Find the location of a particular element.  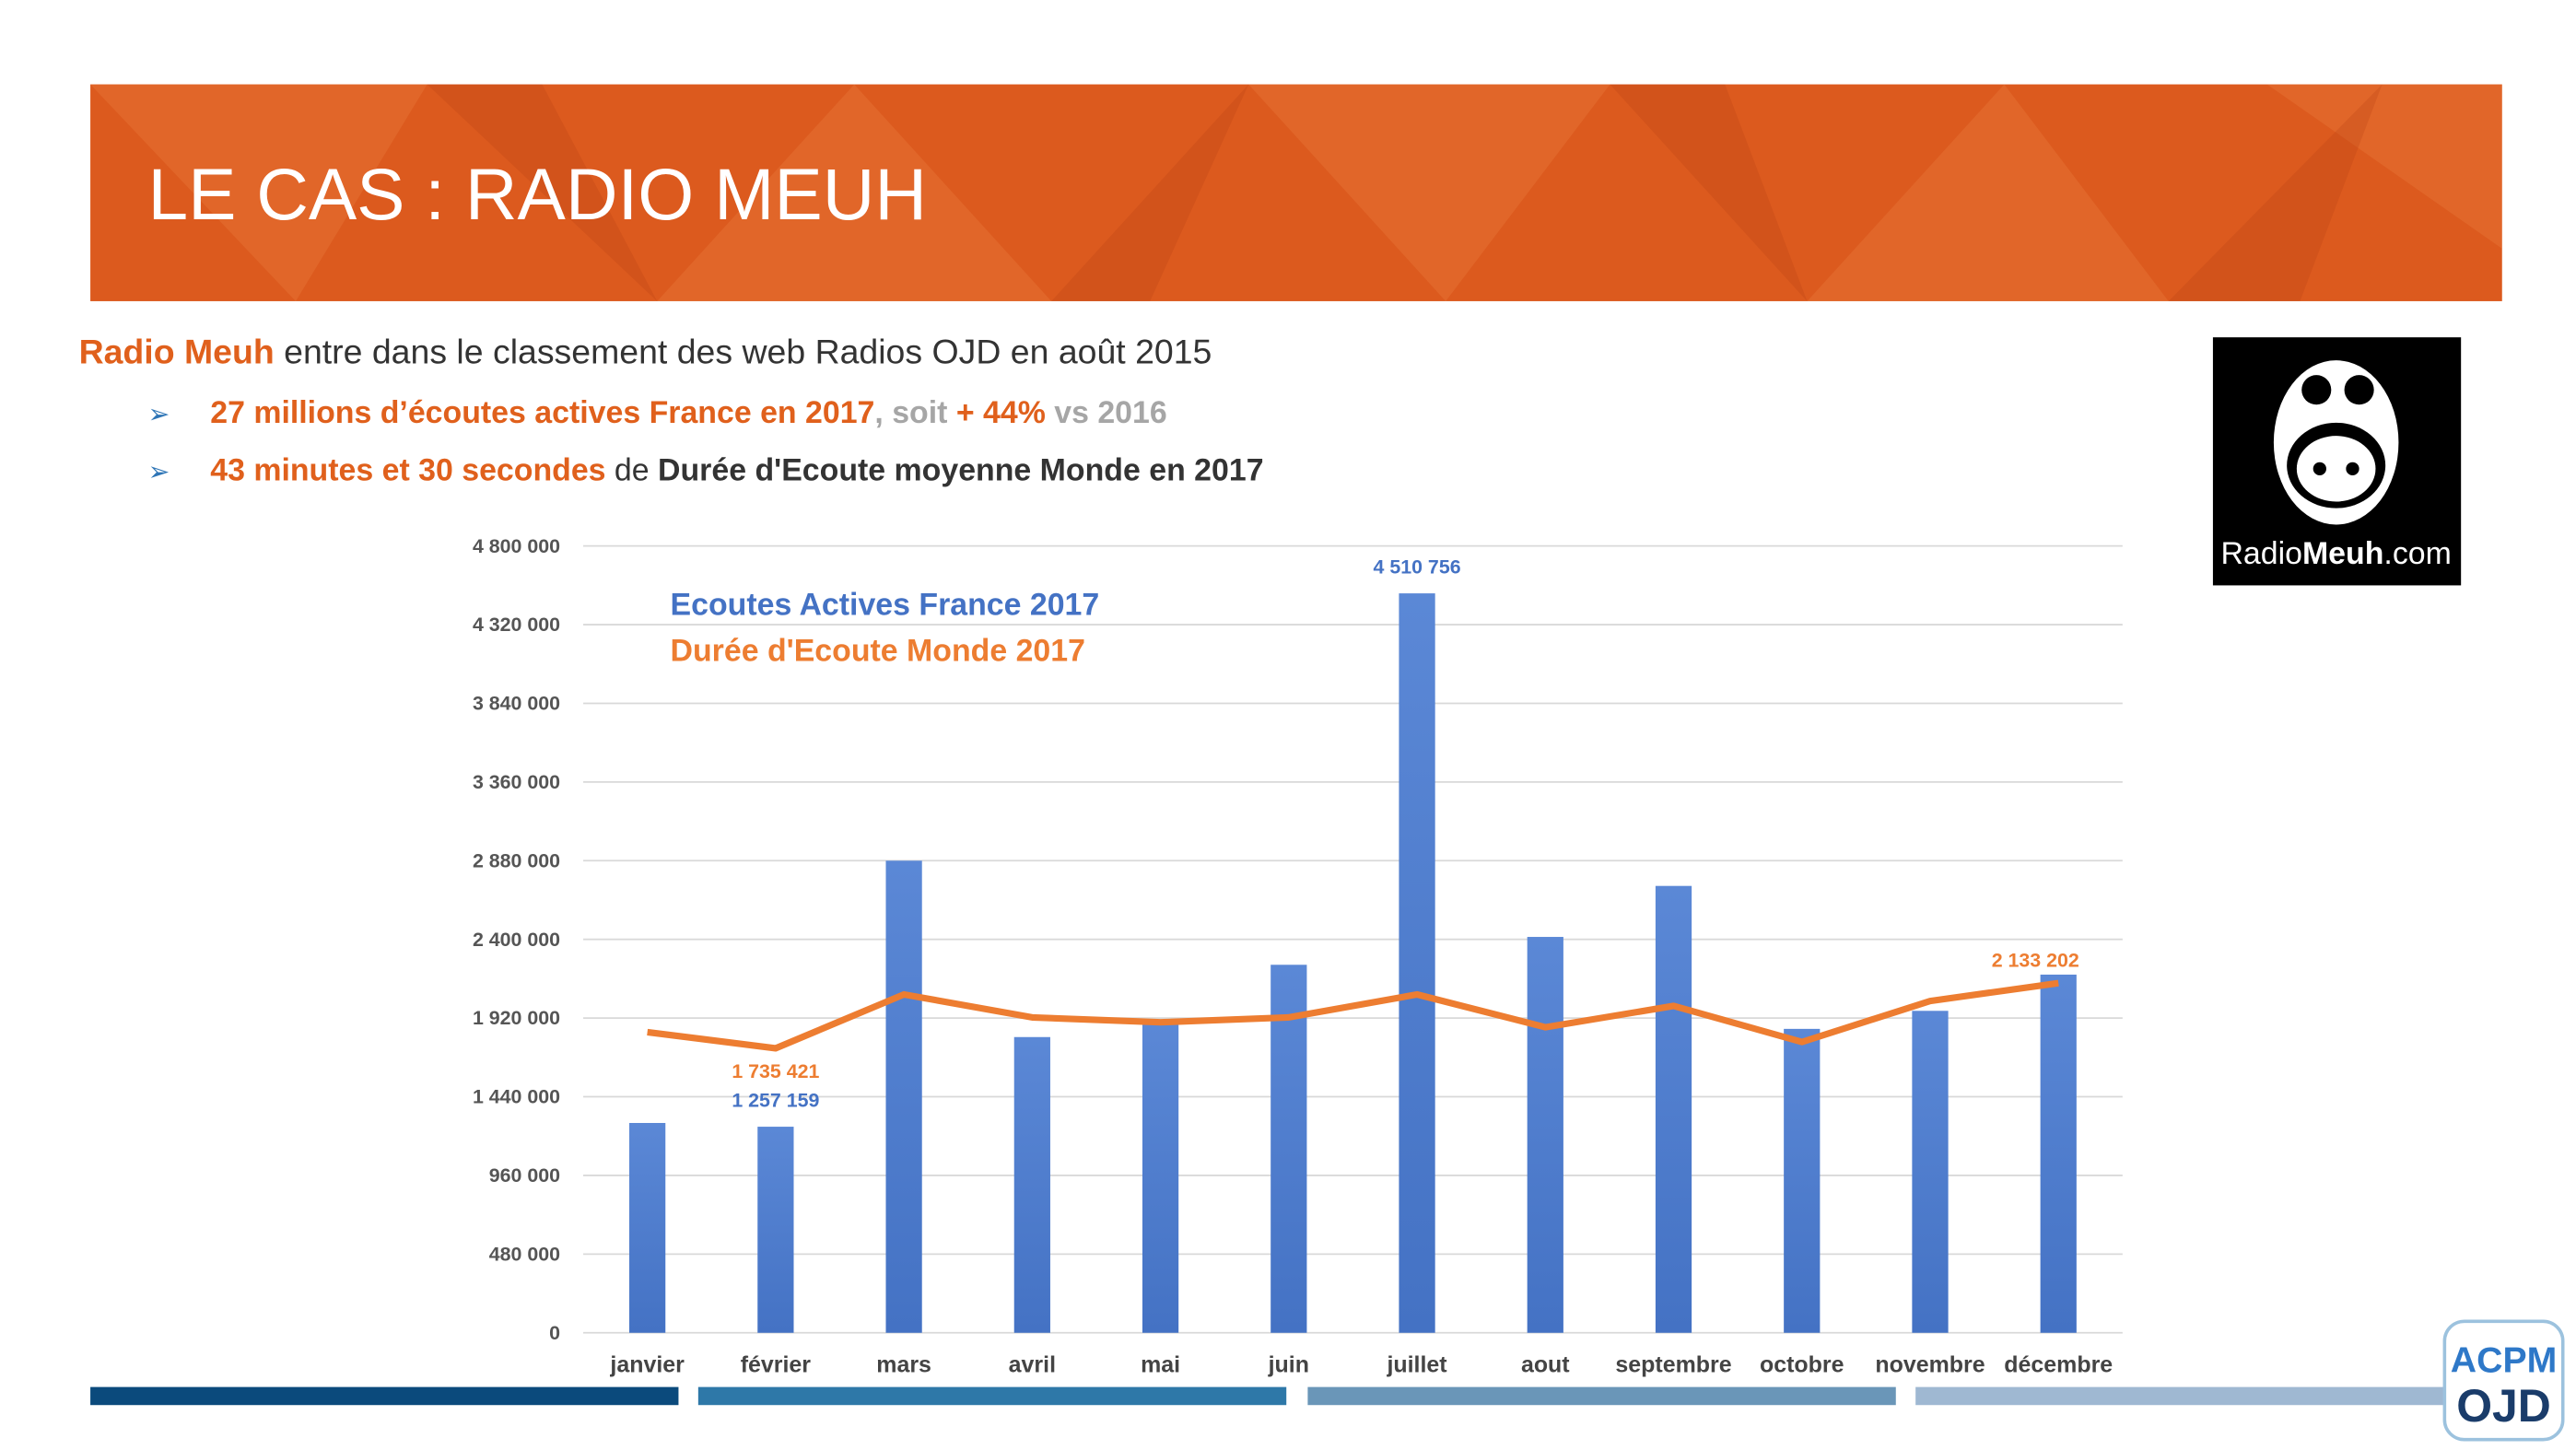

legend-entry: Ecoutes Actives France 2017 is located at coordinates (885, 605).